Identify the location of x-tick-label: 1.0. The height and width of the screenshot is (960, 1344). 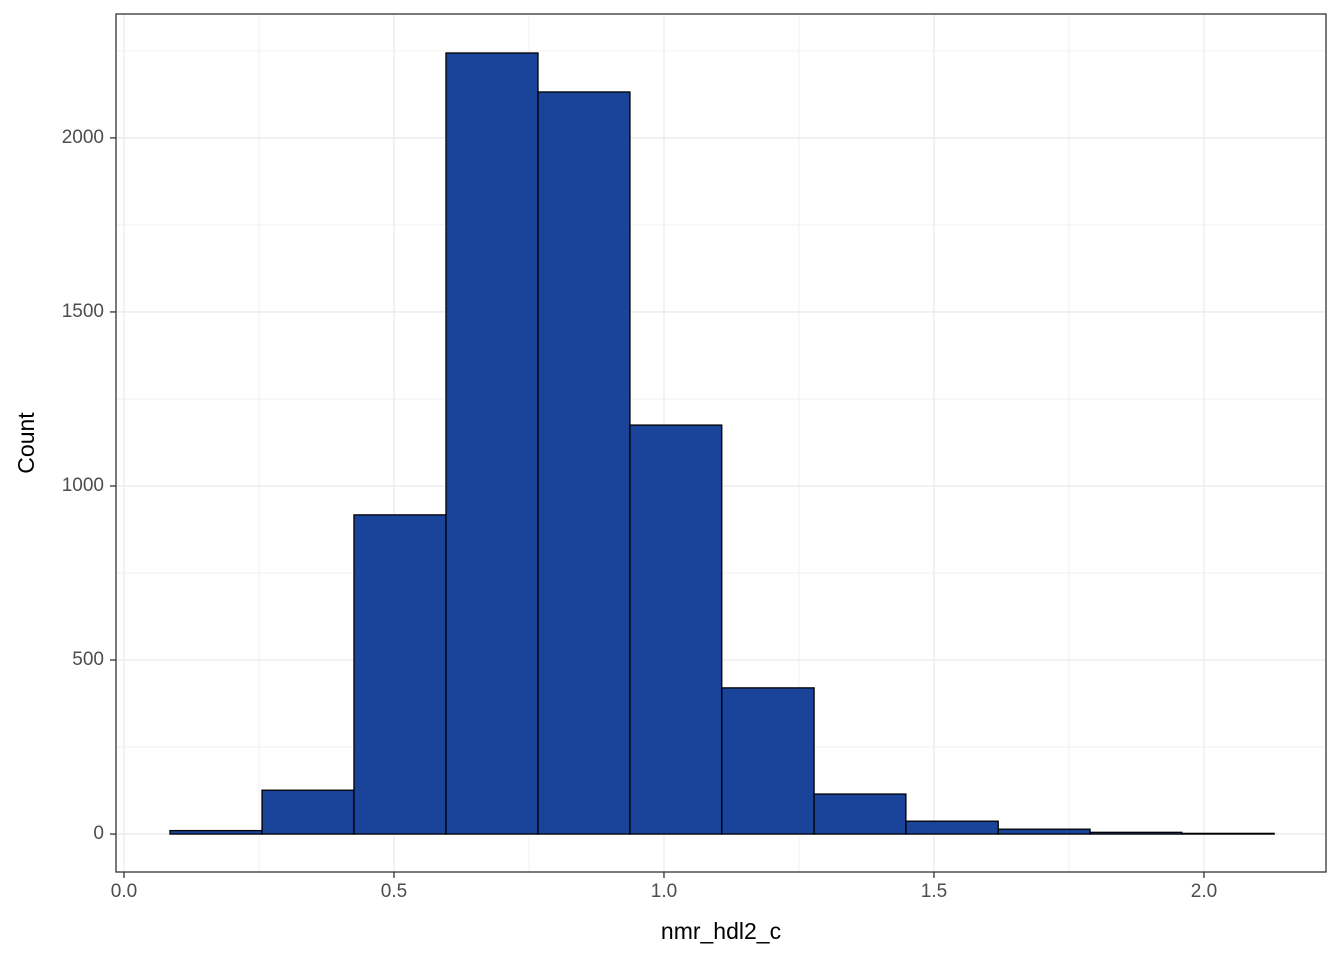
(664, 891).